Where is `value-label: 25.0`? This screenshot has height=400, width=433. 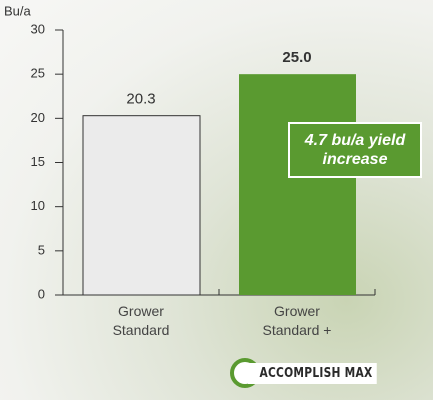 value-label: 25.0 is located at coordinates (296, 57).